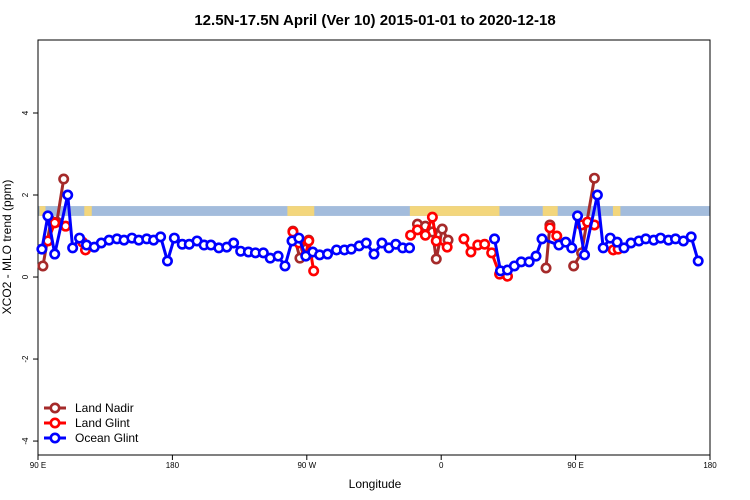 The image size is (750, 500). What do you see at coordinates (25, 359) in the screenshot?
I see `y-tick-label: -2` at bounding box center [25, 359].